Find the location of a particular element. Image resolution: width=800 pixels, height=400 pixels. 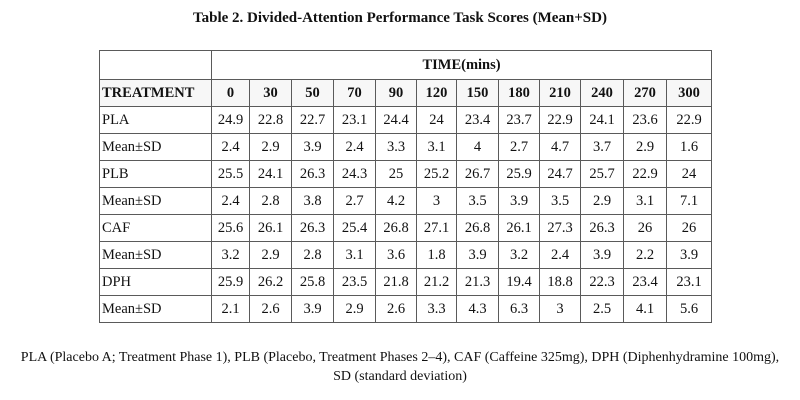

table-cell: 25.4 is located at coordinates (354, 228).